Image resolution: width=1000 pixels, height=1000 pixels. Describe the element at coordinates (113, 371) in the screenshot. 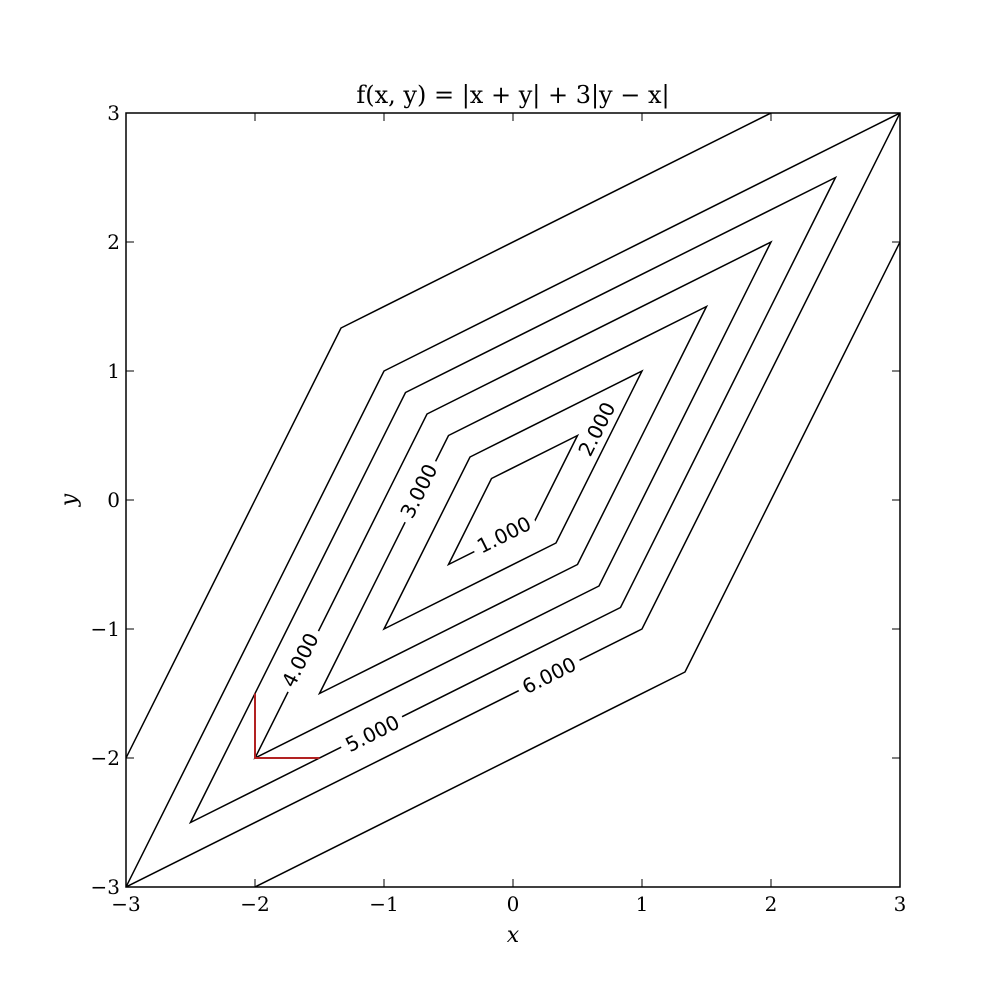

I see `y-tick-label: 1` at that location.